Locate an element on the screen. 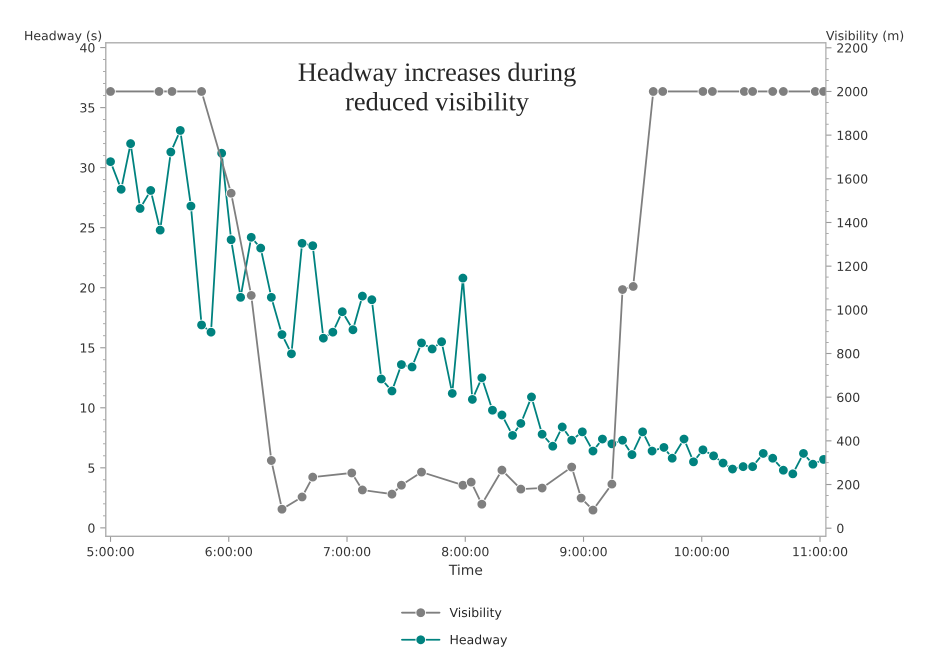  y2-tick-label: 0 is located at coordinates (840, 529).